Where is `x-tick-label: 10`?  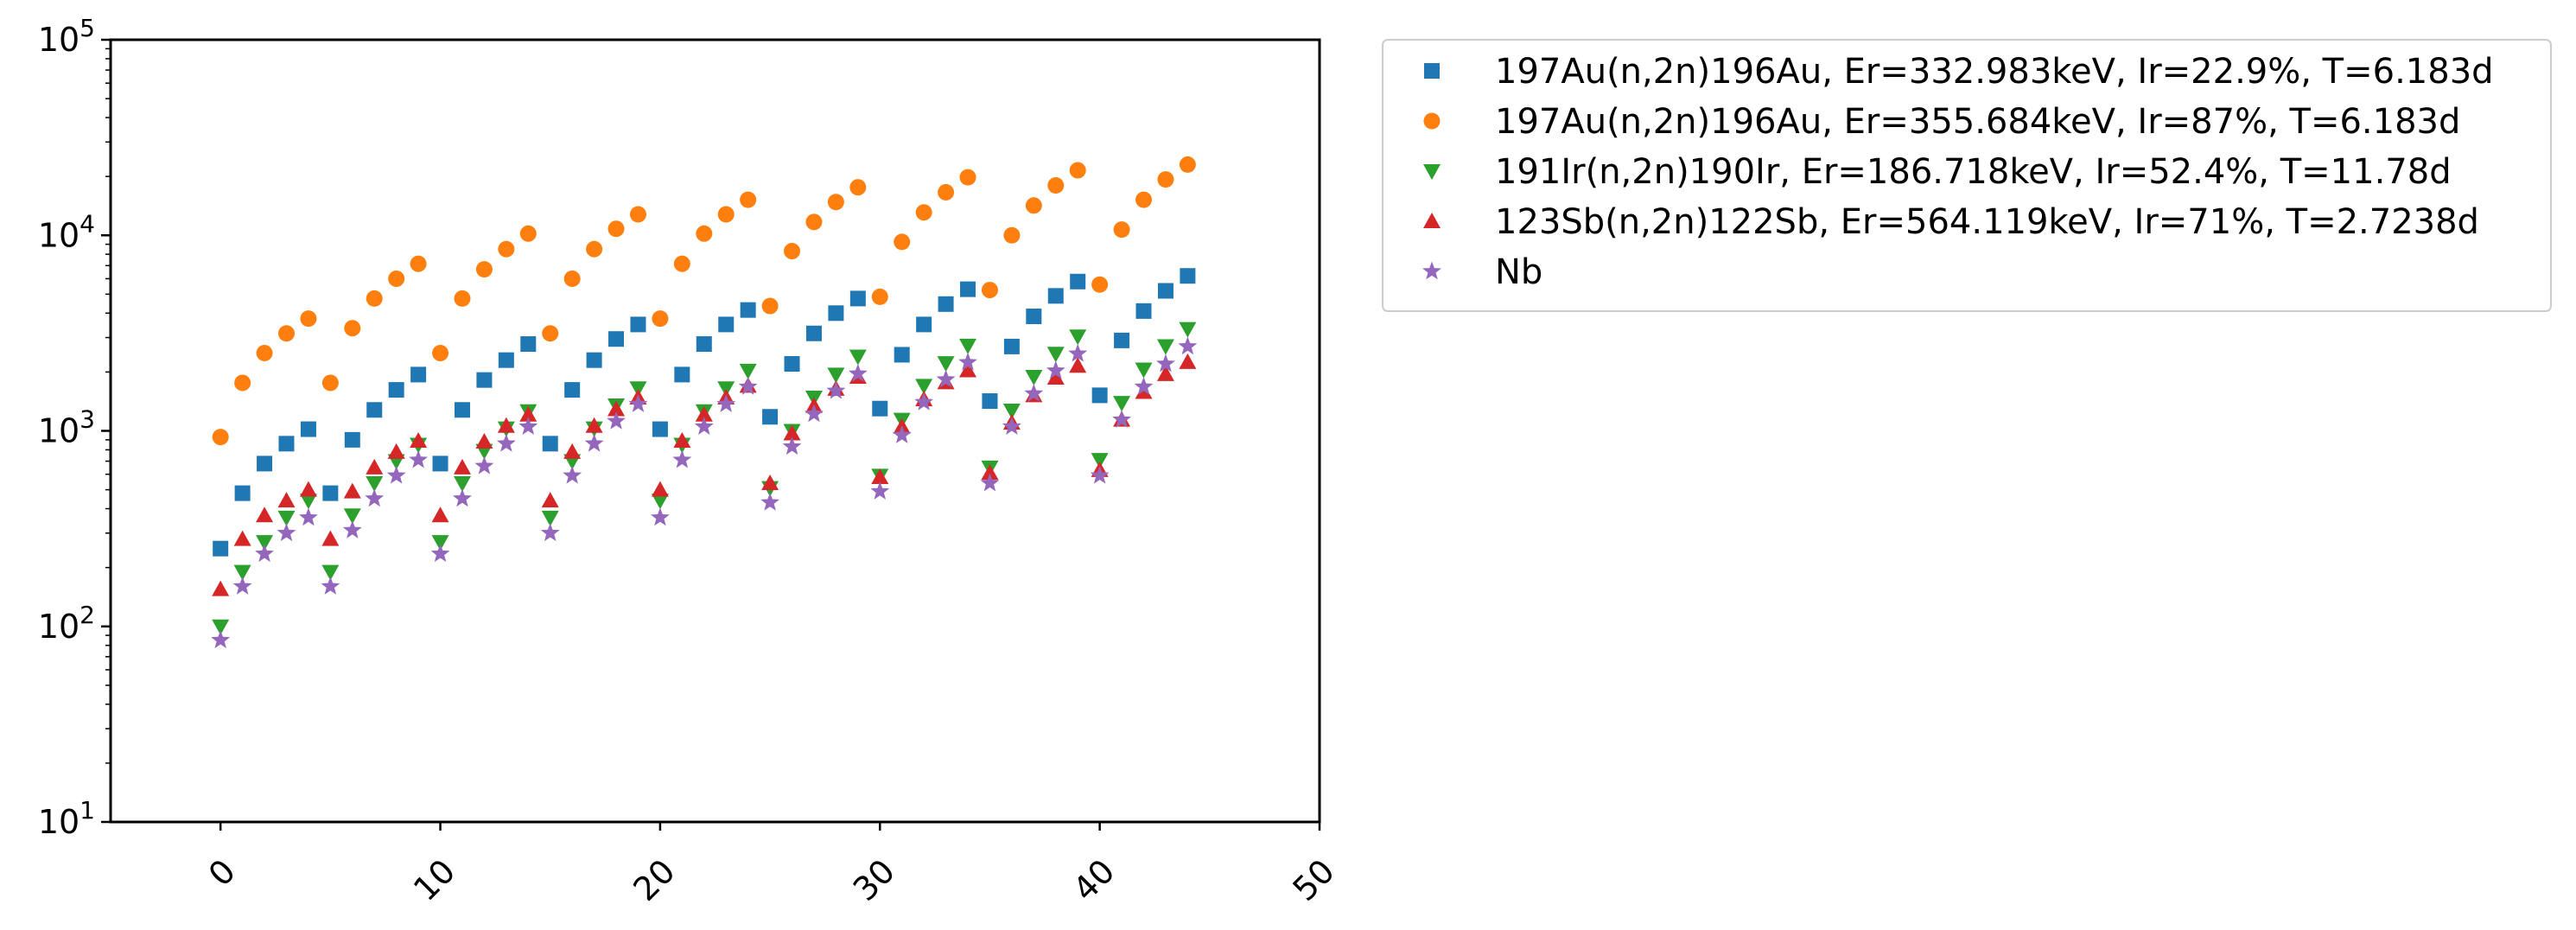 x-tick-label: 10 is located at coordinates (434, 880).